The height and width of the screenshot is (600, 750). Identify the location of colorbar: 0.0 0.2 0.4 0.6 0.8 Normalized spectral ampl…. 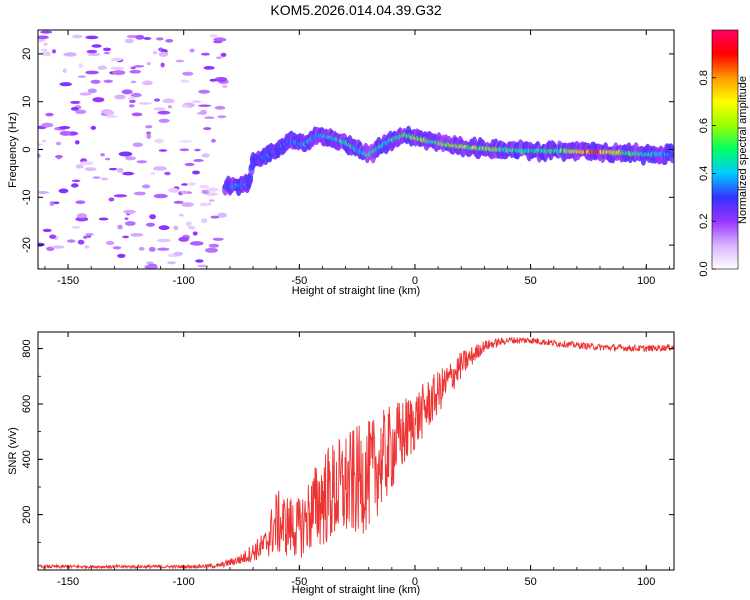
(723, 153).